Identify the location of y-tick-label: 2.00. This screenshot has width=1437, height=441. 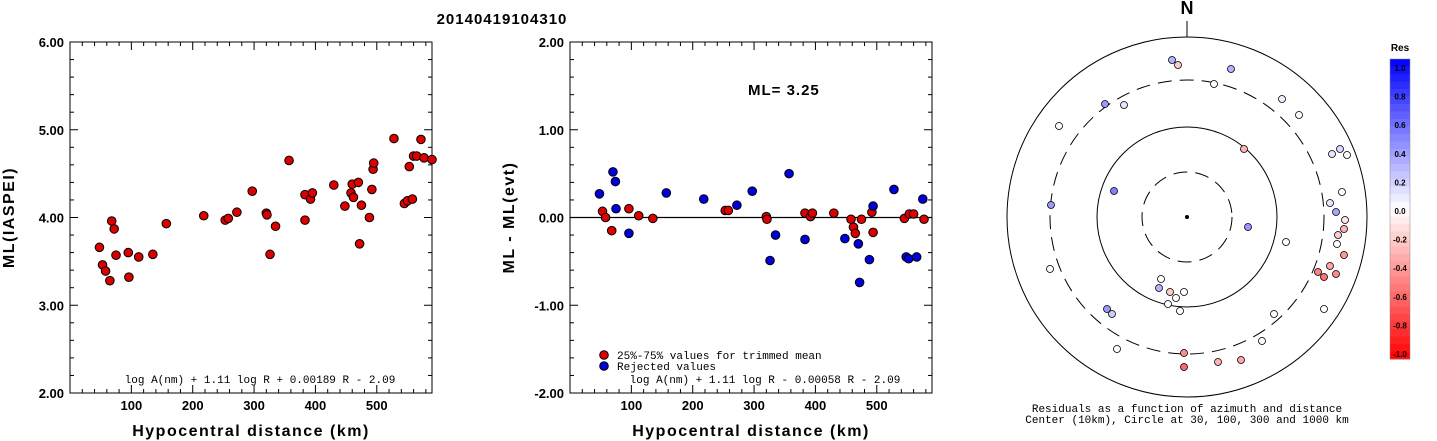
(551, 42).